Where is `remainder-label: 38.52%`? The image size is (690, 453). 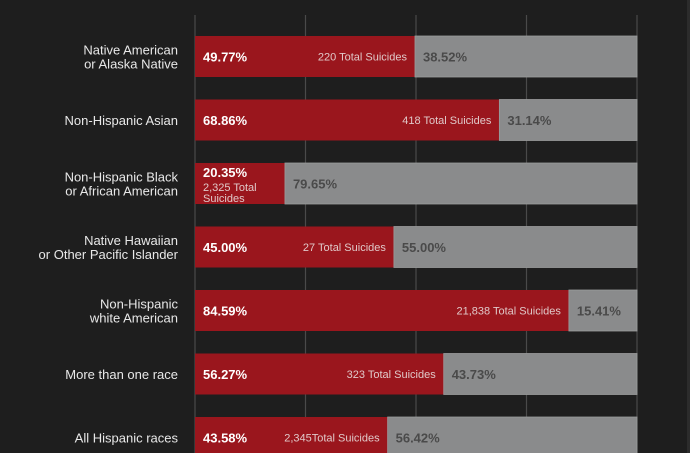
remainder-label: 38.52% is located at coordinates (445, 57).